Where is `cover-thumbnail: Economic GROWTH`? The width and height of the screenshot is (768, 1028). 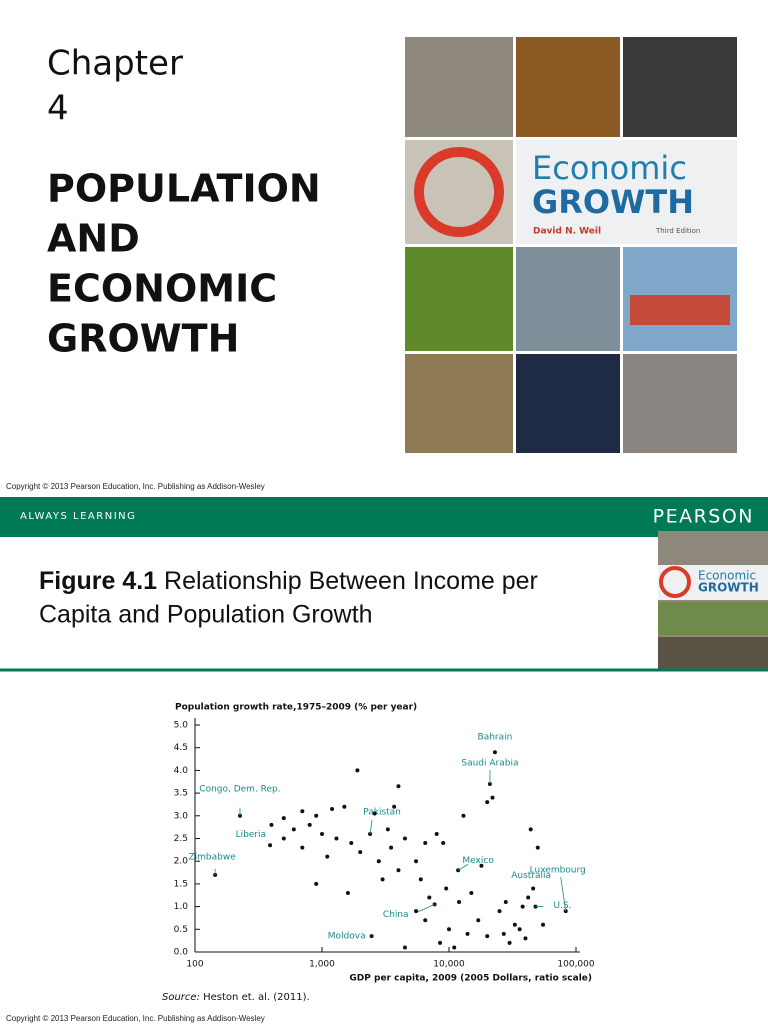 cover-thumbnail: Economic GROWTH is located at coordinates (713, 600).